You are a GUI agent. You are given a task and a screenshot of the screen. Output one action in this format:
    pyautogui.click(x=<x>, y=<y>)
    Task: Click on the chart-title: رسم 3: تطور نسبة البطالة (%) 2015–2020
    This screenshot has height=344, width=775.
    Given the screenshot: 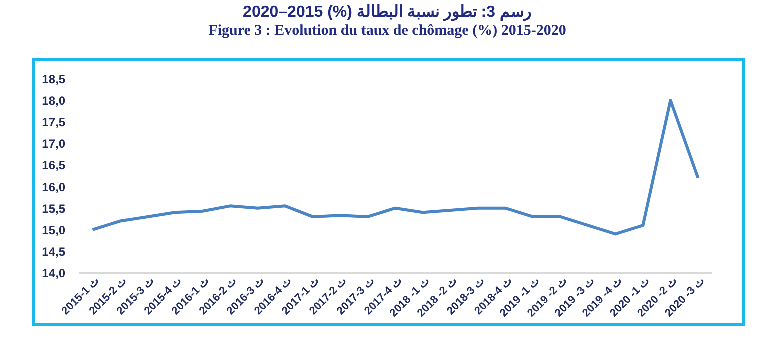 What is the action you would take?
    pyautogui.click(x=387, y=12)
    